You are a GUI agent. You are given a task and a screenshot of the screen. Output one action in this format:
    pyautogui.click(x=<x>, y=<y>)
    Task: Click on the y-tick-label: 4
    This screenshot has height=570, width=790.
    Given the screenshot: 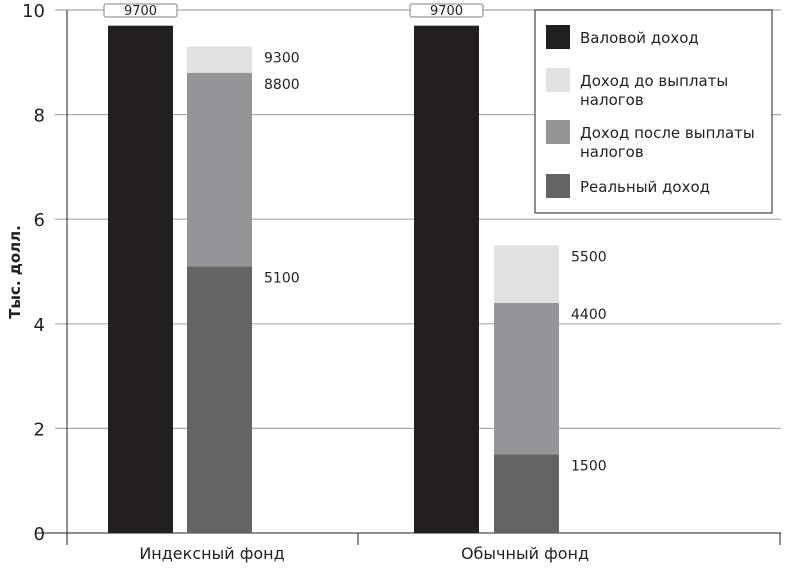 What is the action you would take?
    pyautogui.click(x=39, y=325)
    